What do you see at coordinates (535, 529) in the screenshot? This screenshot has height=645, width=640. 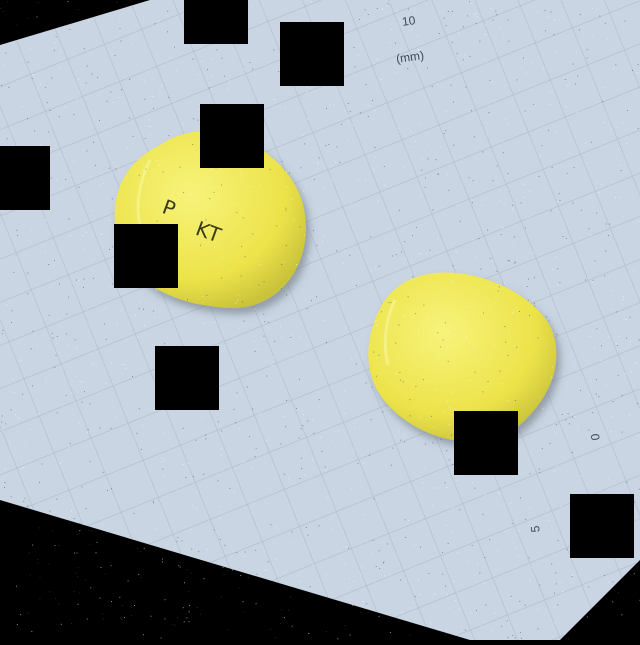 I see `scale-number-five: 5` at bounding box center [535, 529].